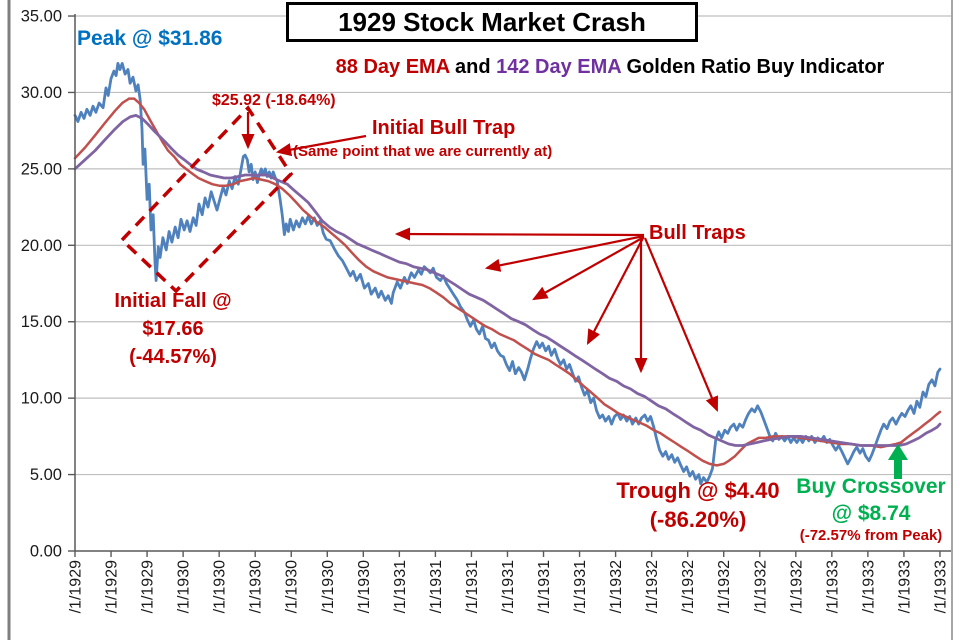  What do you see at coordinates (400, 586) in the screenshot?
I see `x-tick-label-9: /1/1931` at bounding box center [400, 586].